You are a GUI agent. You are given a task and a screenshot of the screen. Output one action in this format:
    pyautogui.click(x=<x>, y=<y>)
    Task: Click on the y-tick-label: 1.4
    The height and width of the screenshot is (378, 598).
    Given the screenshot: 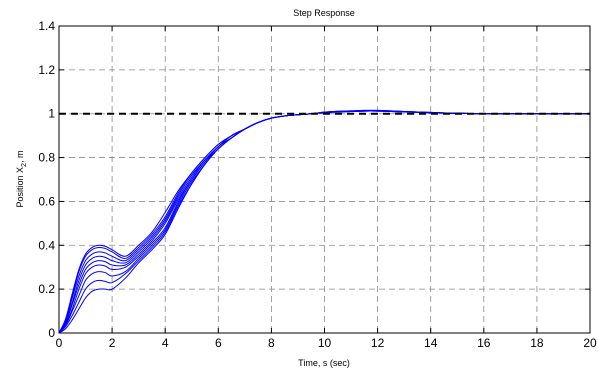 What is the action you would take?
    pyautogui.click(x=46, y=26)
    